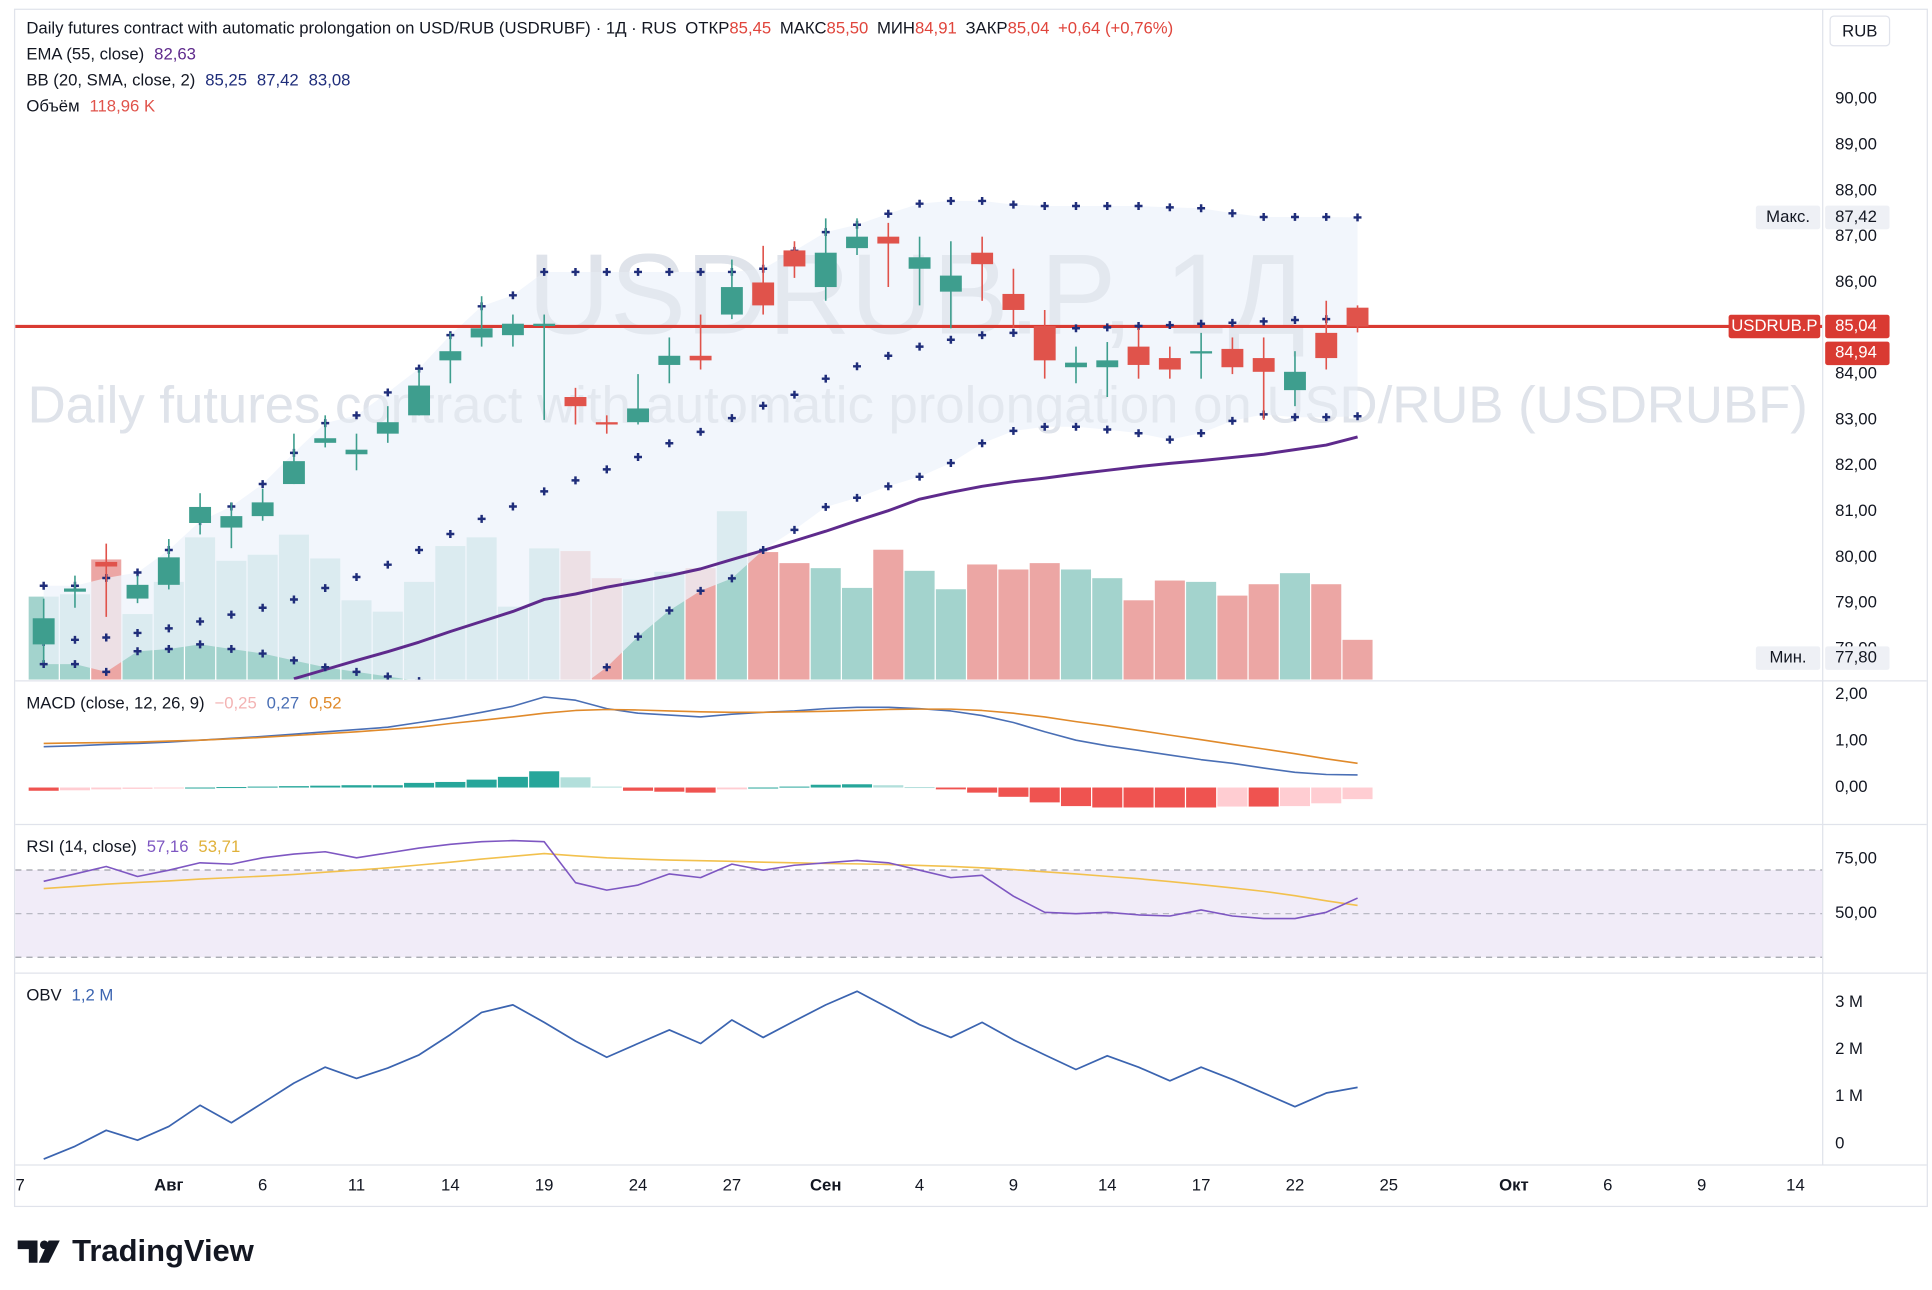  I want to click on legend-item: −0,25, so click(235, 703).